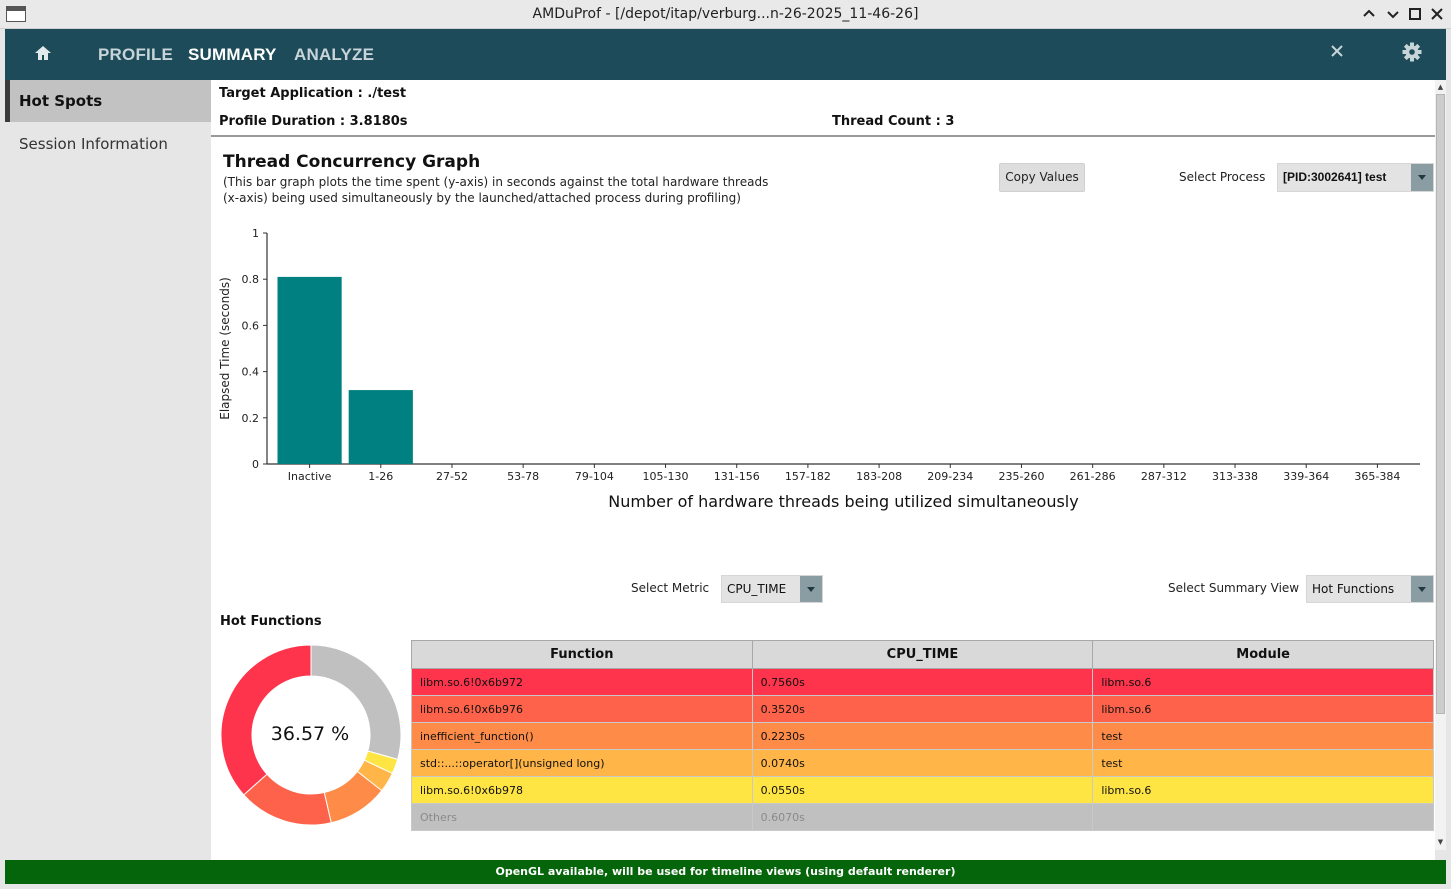 Image resolution: width=1451 pixels, height=889 pixels. Describe the element at coordinates (251, 279) in the screenshot. I see `y-tick-label: 0.8` at that location.